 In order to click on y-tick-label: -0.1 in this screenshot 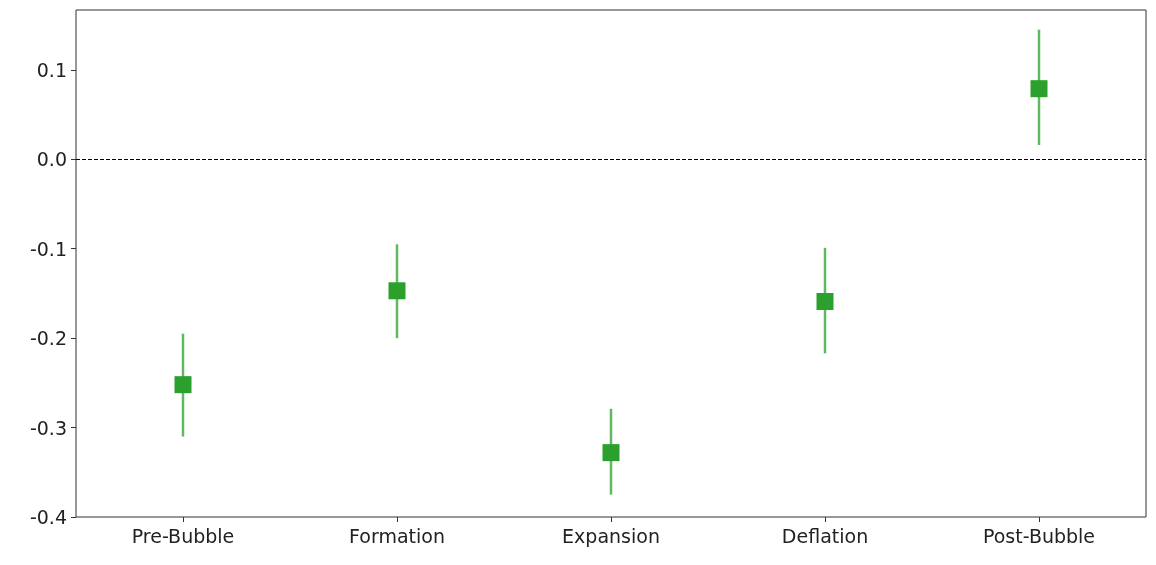, I will do `click(48, 248)`.